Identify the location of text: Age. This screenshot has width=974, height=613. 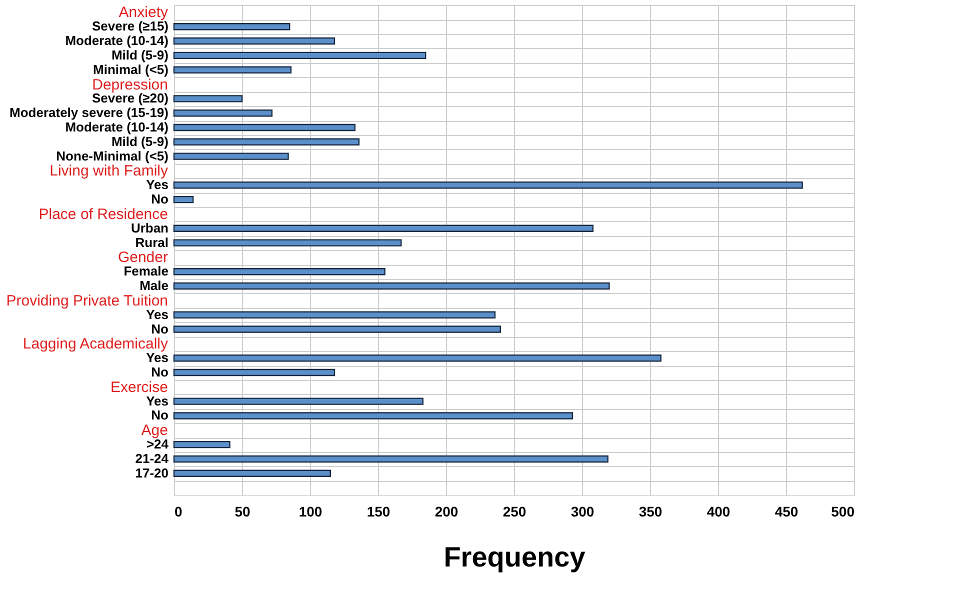
(154, 431).